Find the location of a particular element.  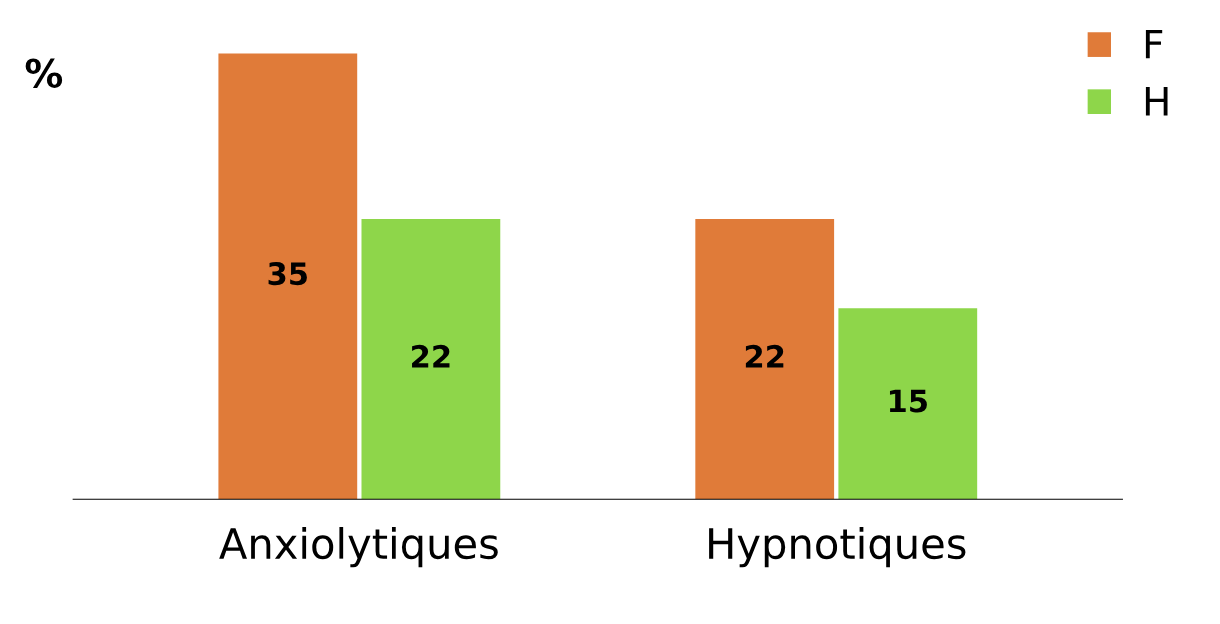

x-tick-label: Anxiolytiques is located at coordinates (358, 547).